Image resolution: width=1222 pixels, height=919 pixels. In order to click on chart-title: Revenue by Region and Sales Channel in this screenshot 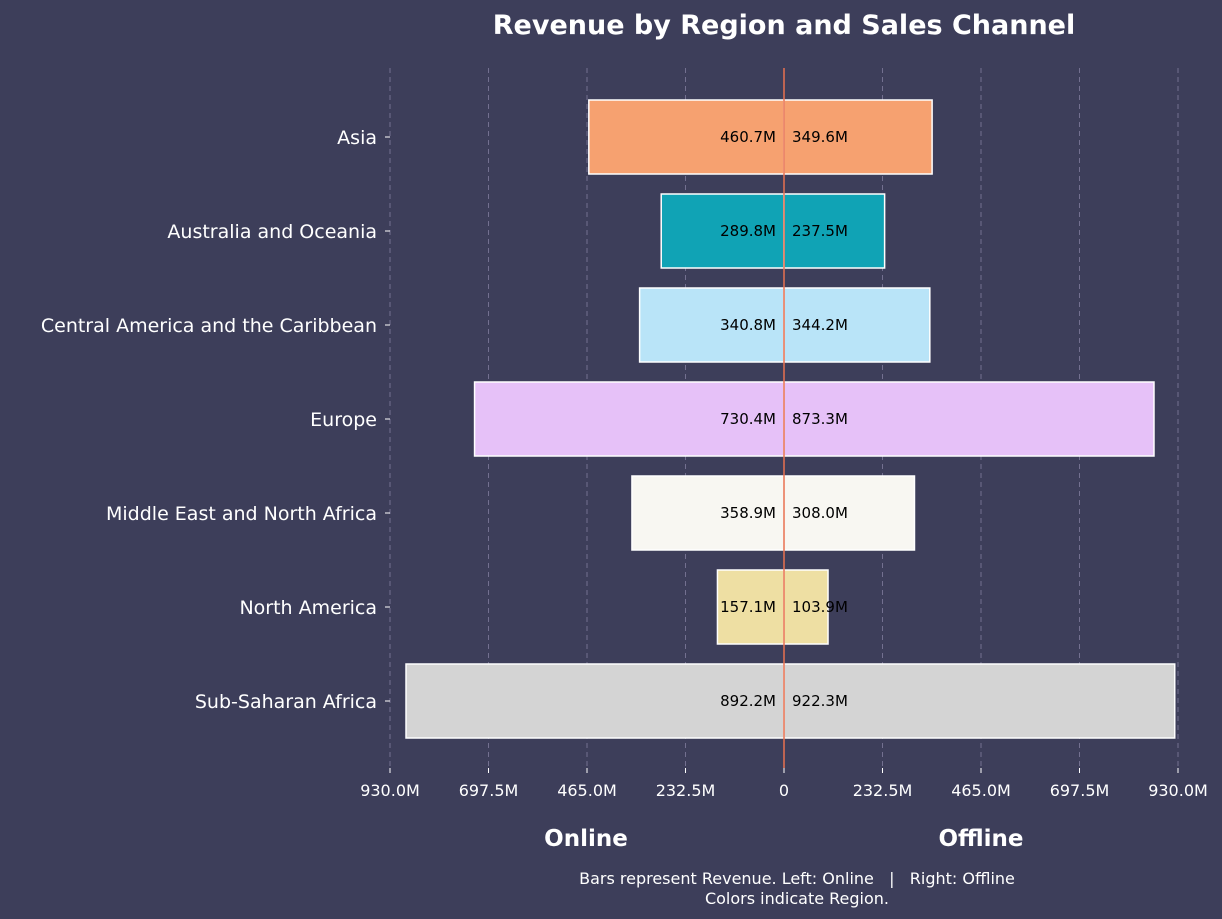, I will do `click(784, 25)`.